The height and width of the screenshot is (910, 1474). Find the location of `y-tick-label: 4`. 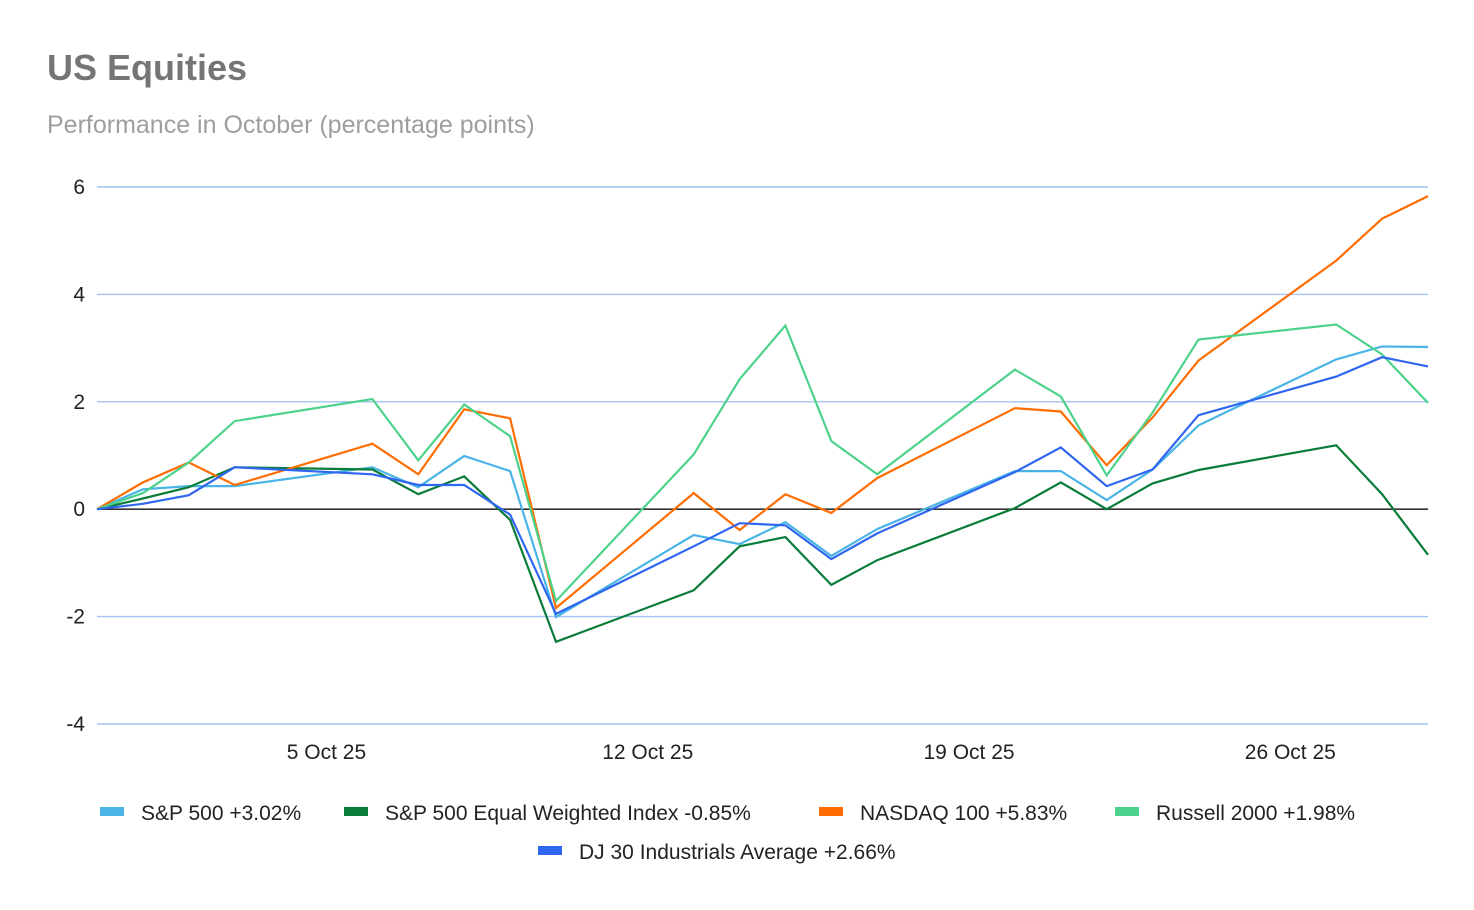

y-tick-label: 4 is located at coordinates (79, 294).